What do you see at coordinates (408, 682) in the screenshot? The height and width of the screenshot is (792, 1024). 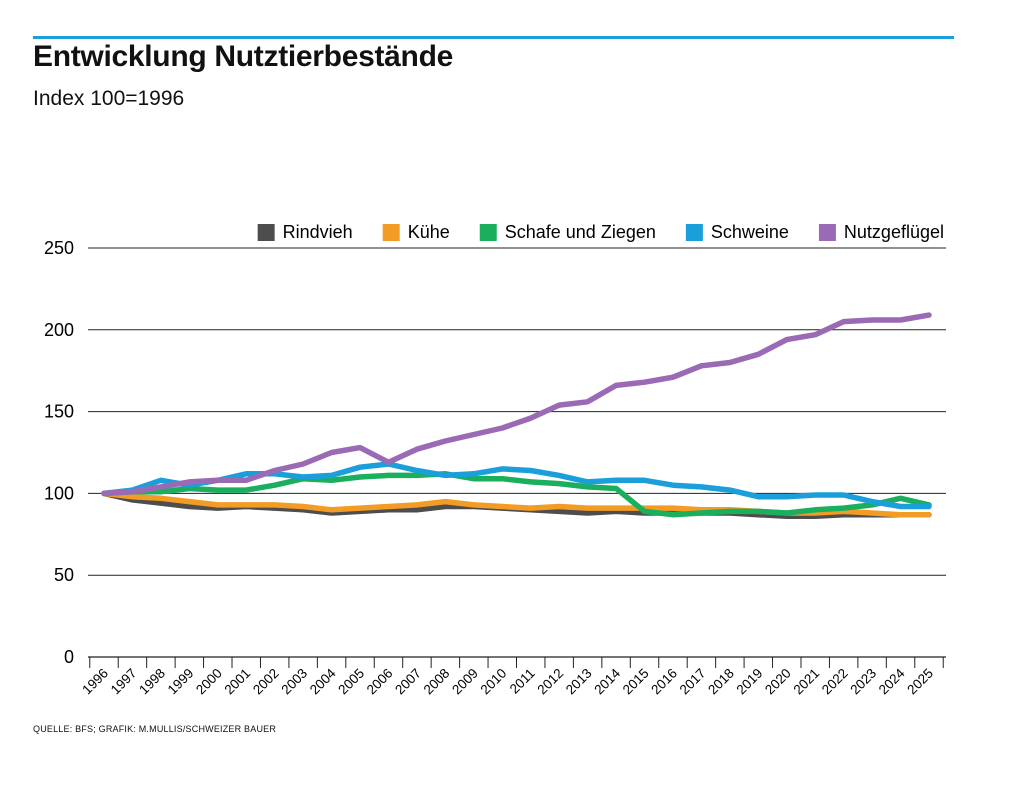 I see `x-tick-label: 2007` at bounding box center [408, 682].